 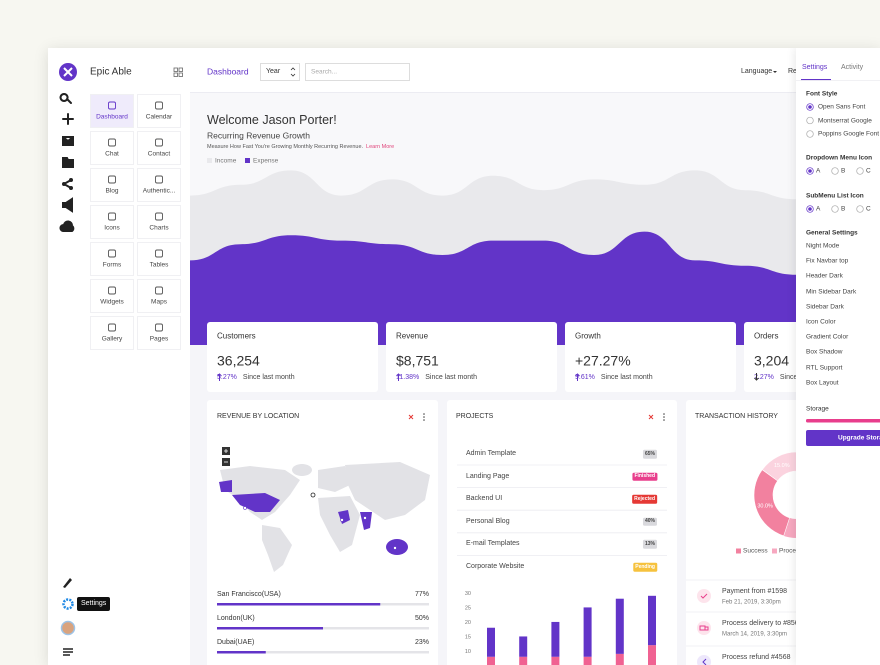 What do you see at coordinates (488, 476) in the screenshot?
I see `project-name: Landing Page` at bounding box center [488, 476].